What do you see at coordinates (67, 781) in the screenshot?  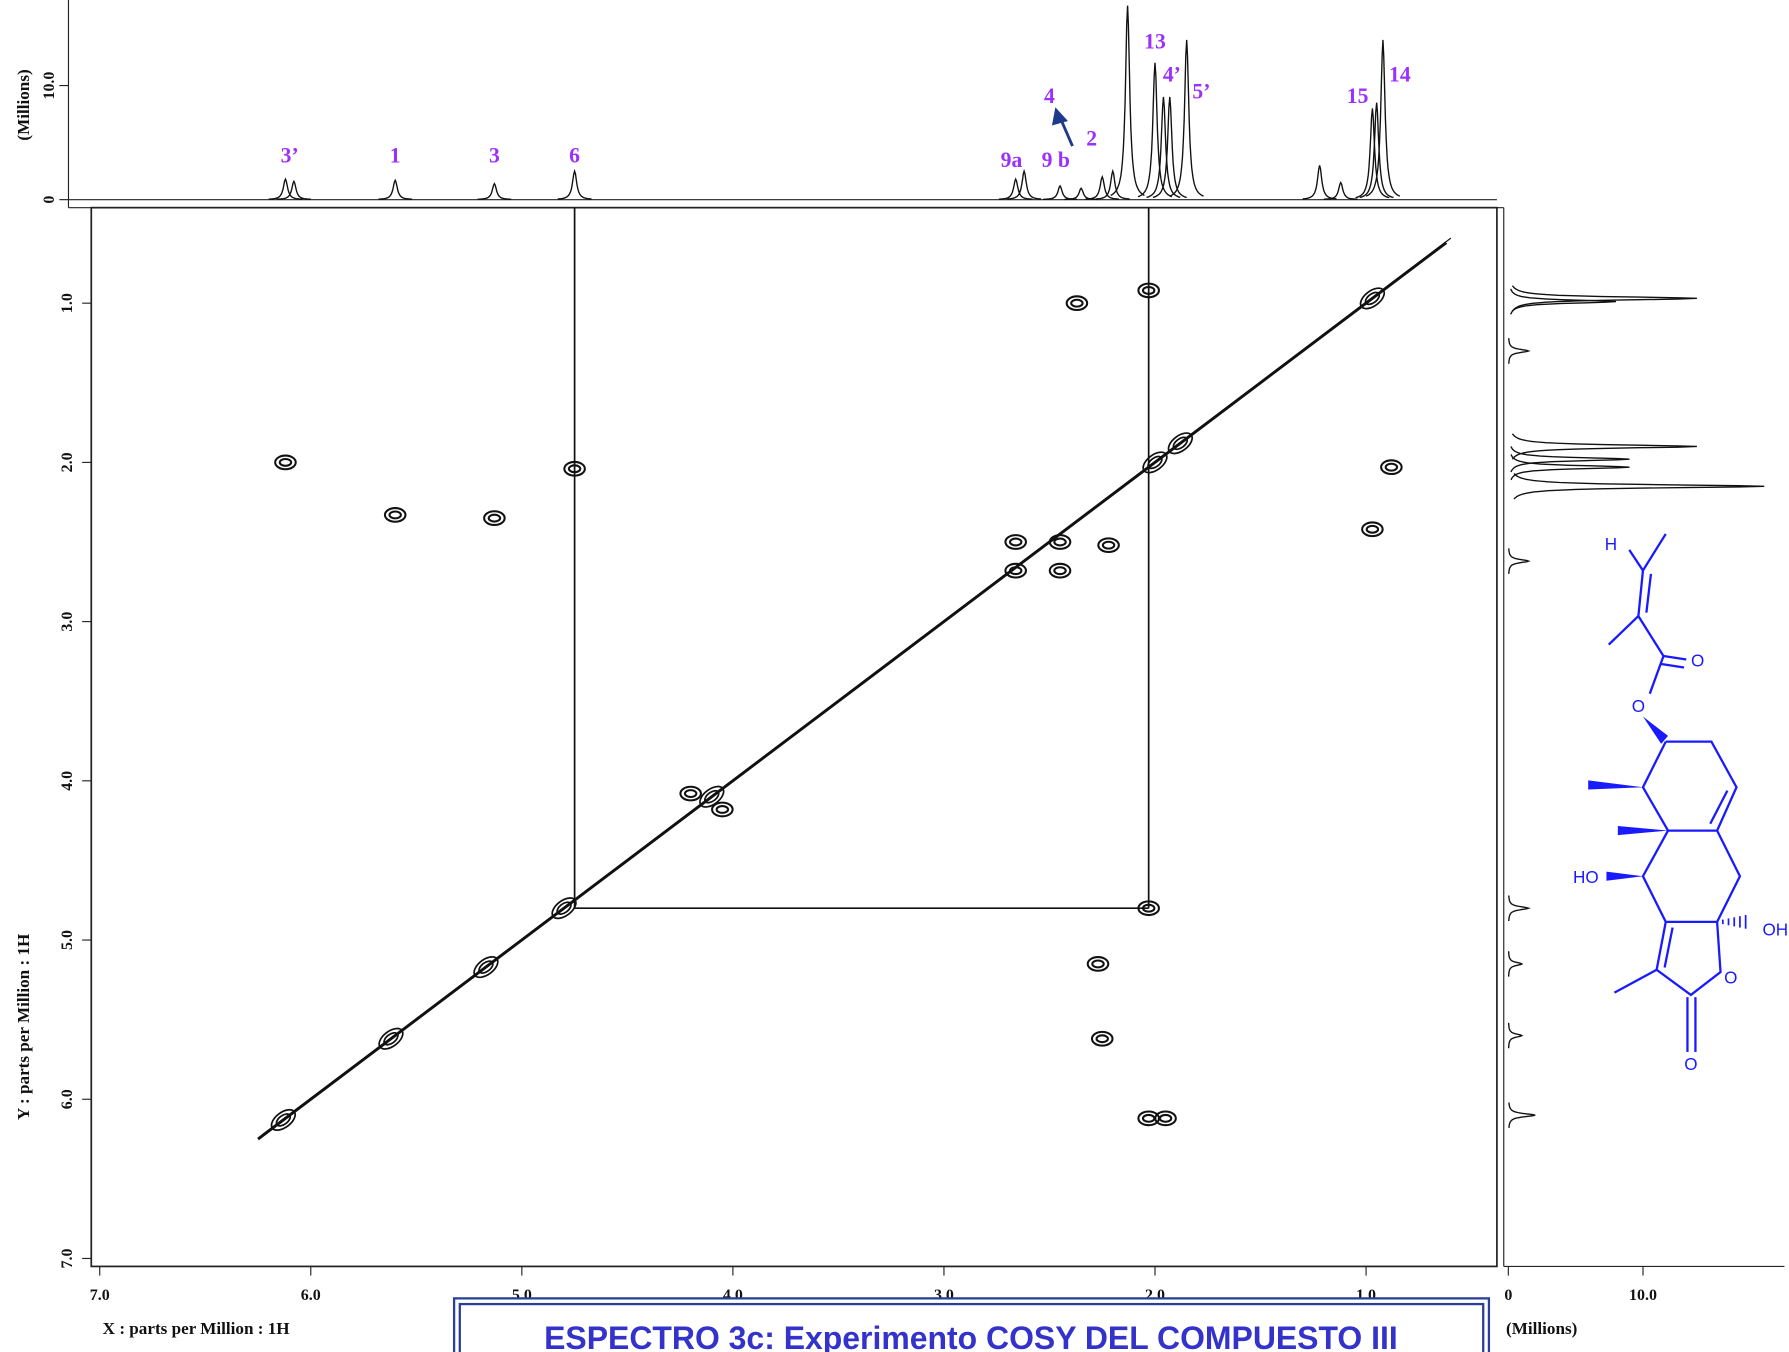 I see `y-tick-label: 4.0` at bounding box center [67, 781].